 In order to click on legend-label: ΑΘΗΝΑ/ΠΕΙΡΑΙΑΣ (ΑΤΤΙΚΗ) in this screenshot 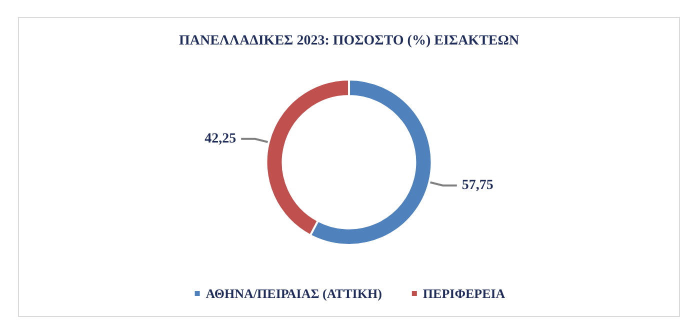, I will do `click(294, 293)`.